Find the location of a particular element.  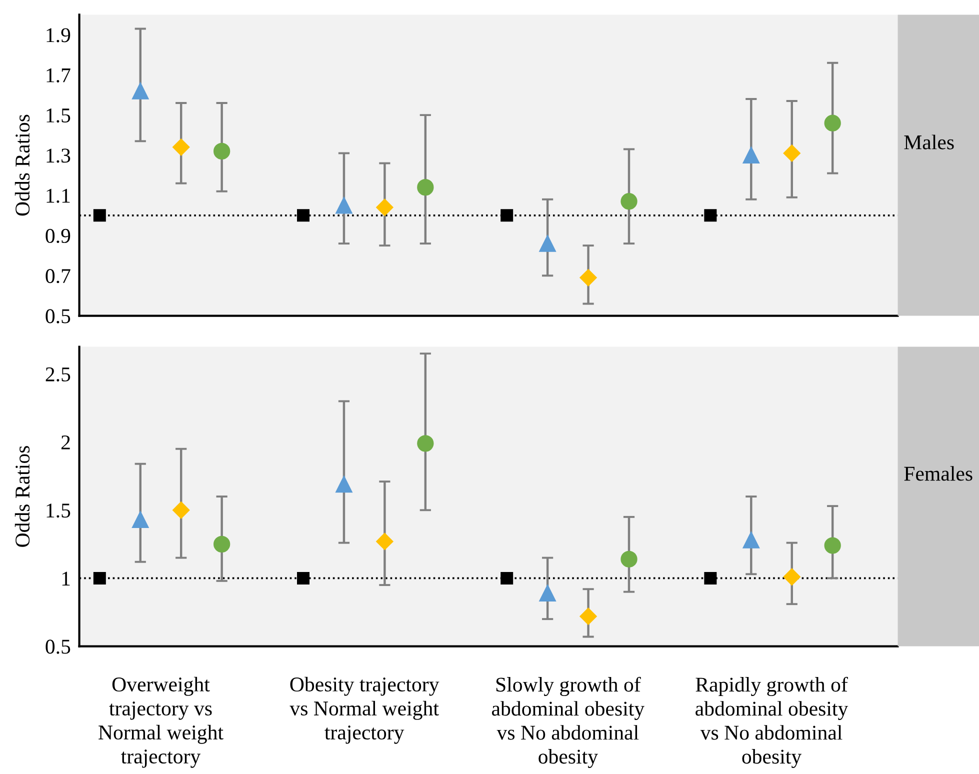

y-tick-label: 1.3 is located at coordinates (58, 155).